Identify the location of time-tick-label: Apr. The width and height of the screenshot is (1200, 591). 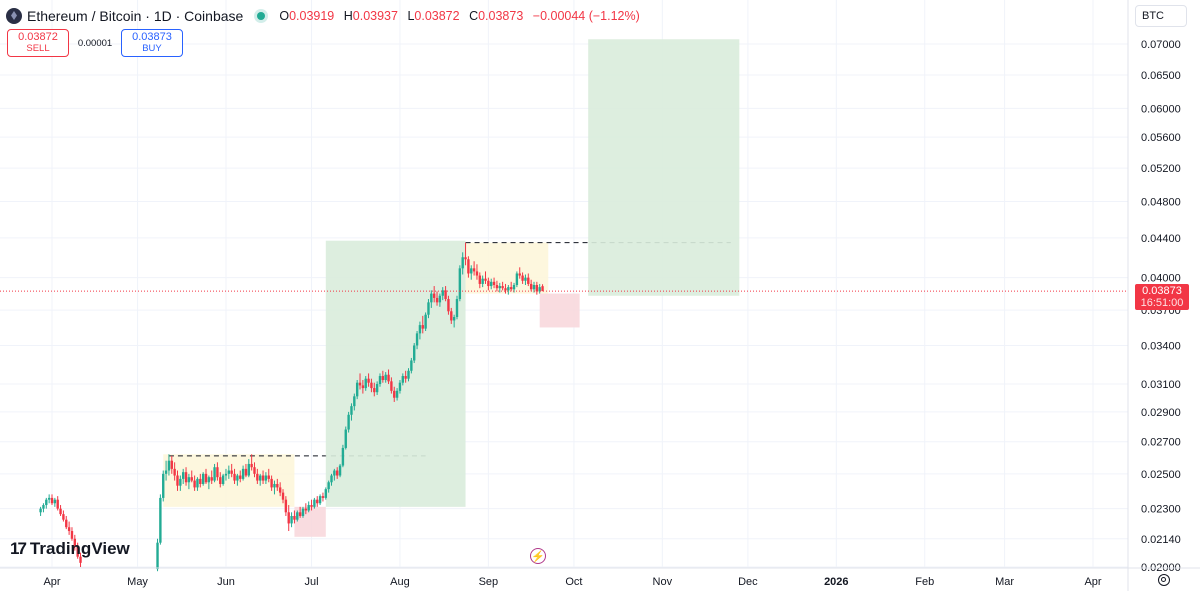
(51, 582).